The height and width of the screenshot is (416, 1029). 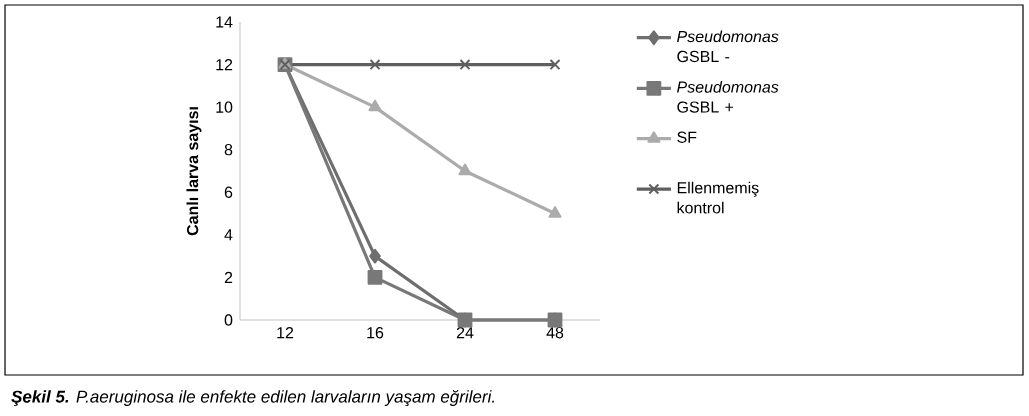 I want to click on text: Şekil 5. P.aeruginosa ile enfekte edilen larvaların yaşam eğrileri., so click(x=252, y=397).